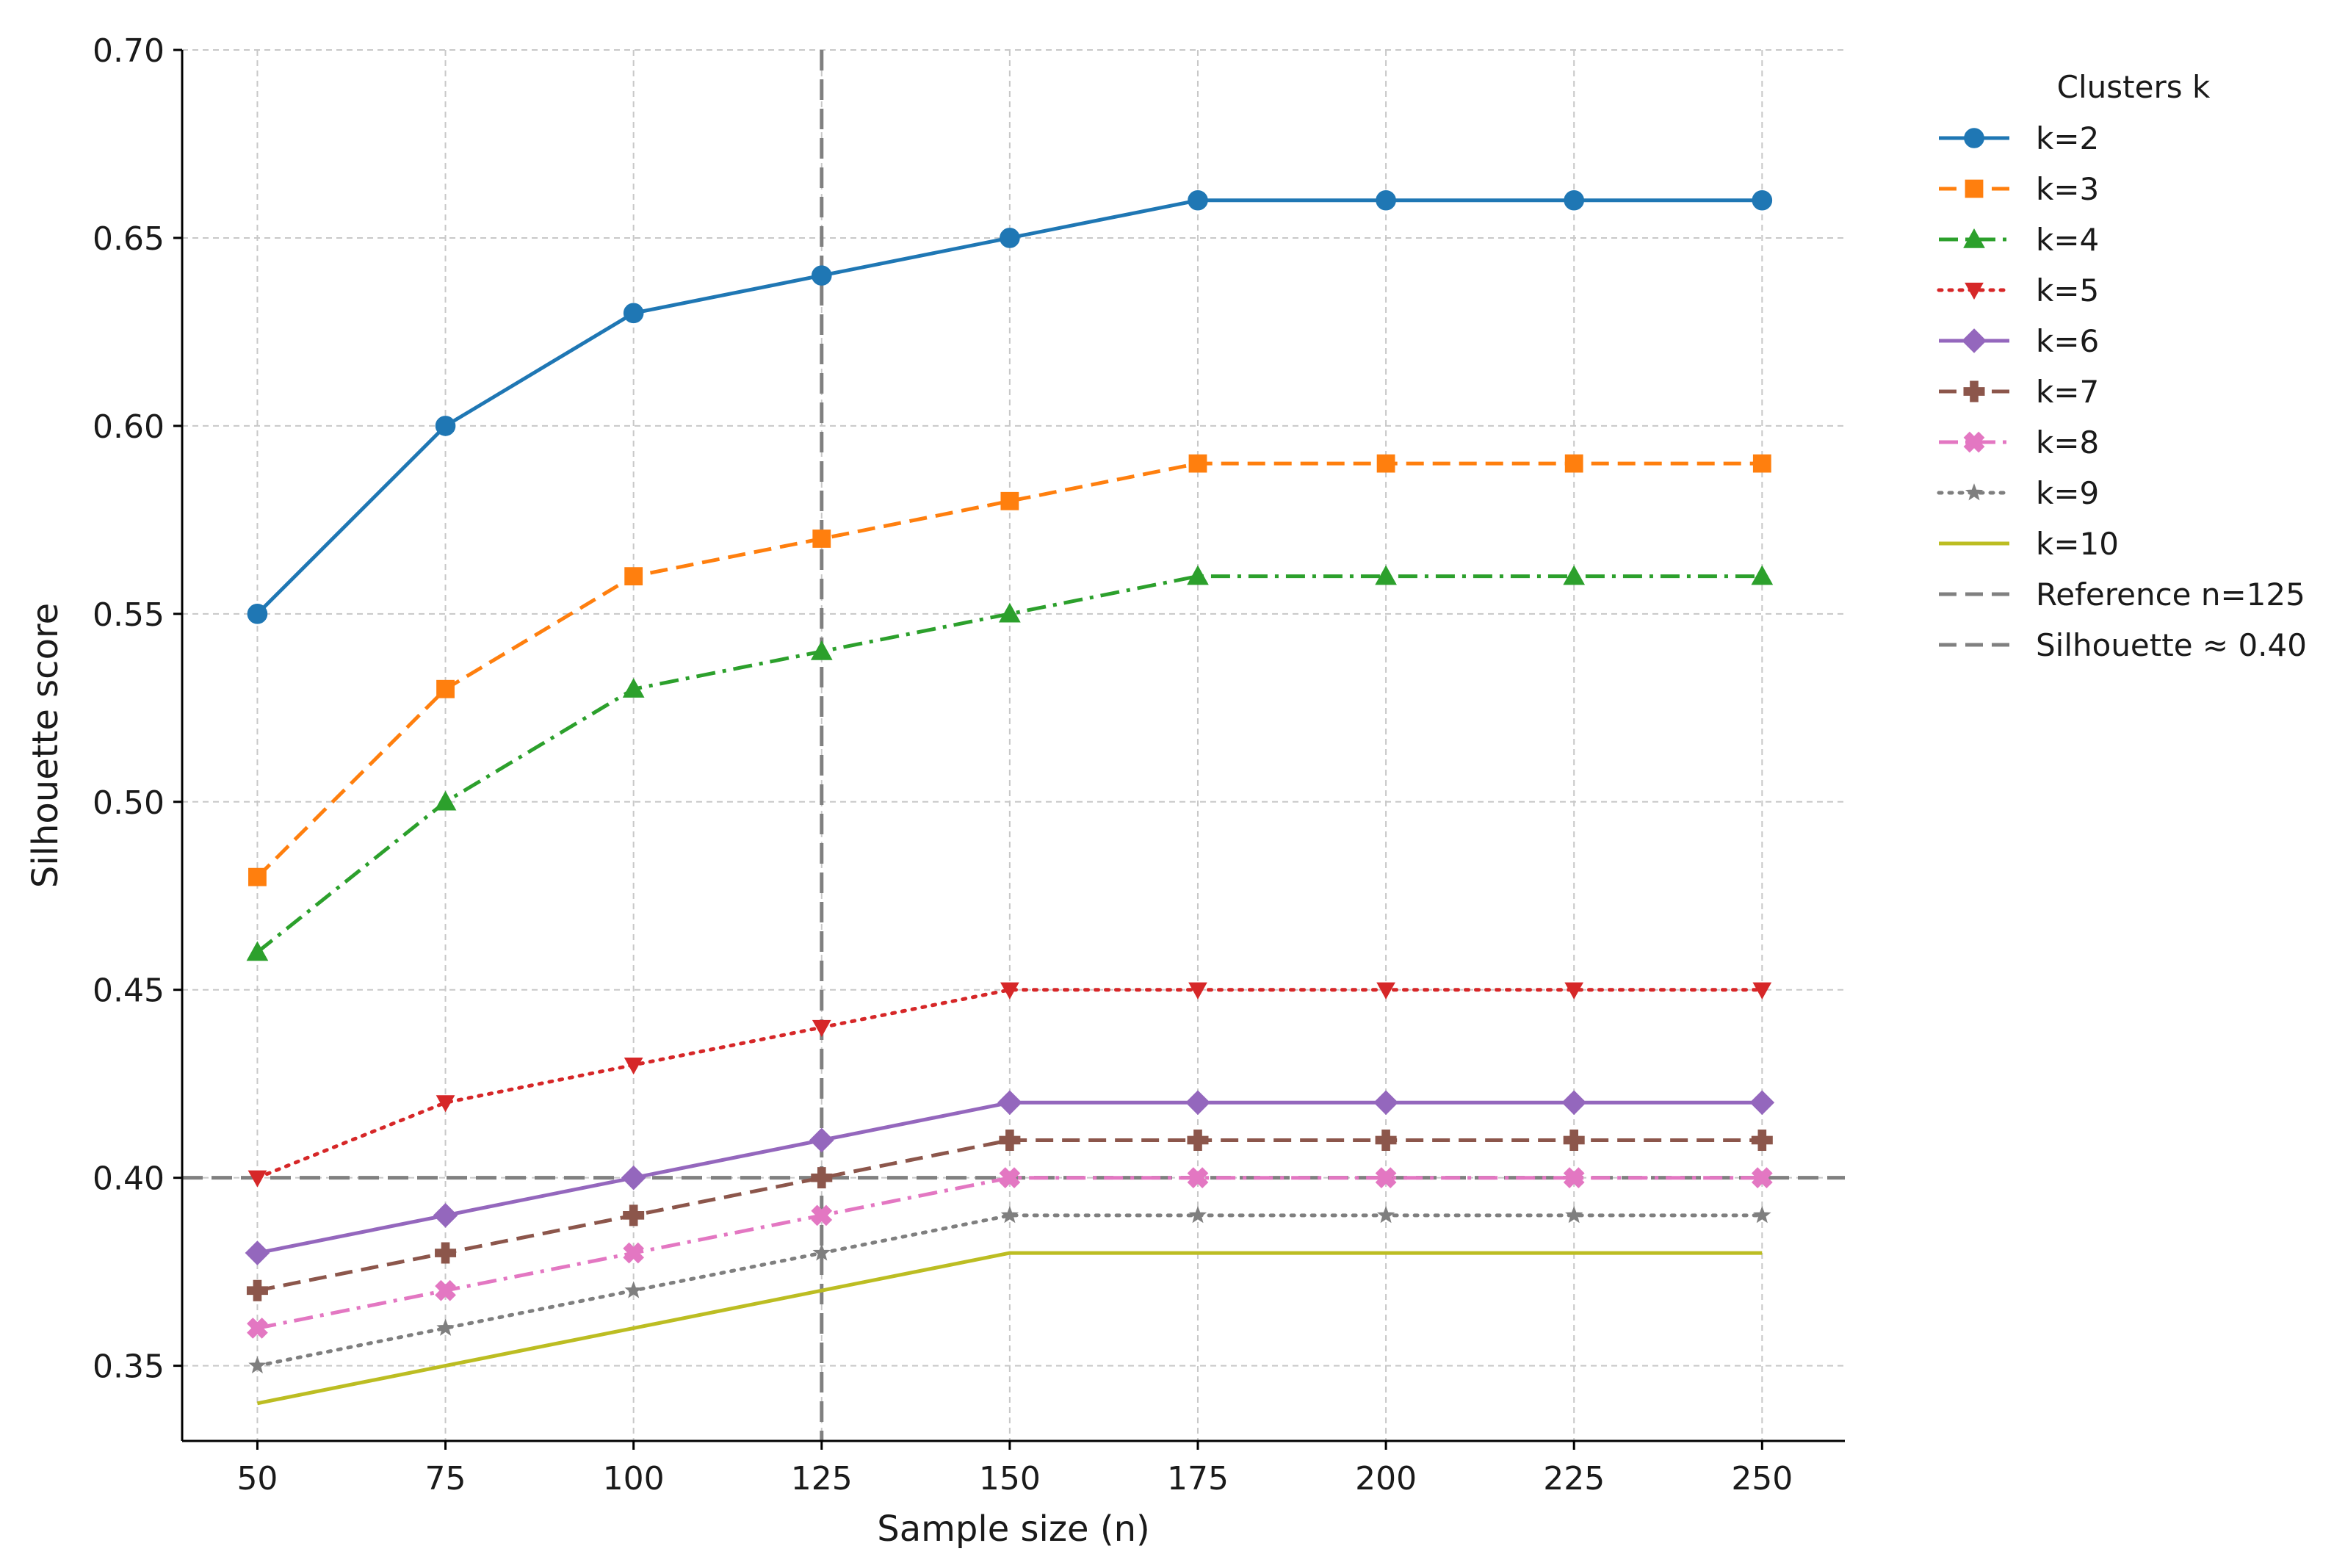 This screenshot has width=2345, height=1568. Describe the element at coordinates (2029, 544) in the screenshot. I see `legend-entry-k-10: k=10` at that location.